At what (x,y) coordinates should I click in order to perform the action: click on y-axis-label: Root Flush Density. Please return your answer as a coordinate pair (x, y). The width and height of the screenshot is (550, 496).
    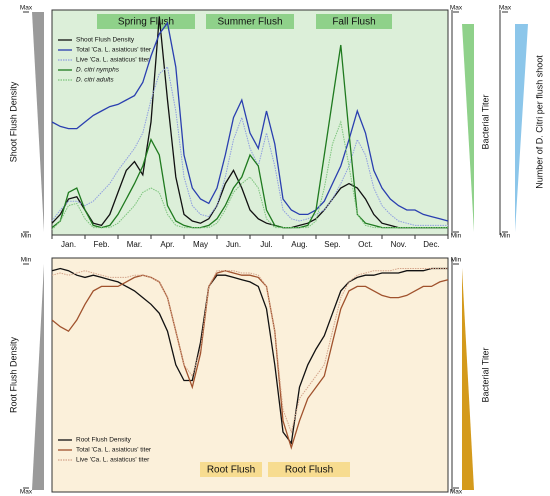
    Looking at the image, I should click on (13, 374).